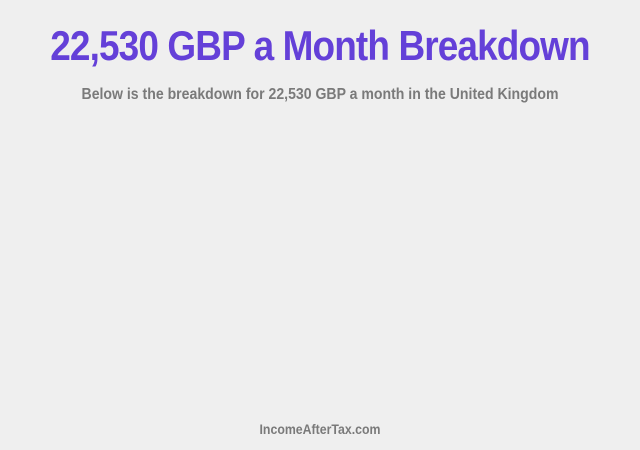 The width and height of the screenshot is (640, 450). Describe the element at coordinates (320, 429) in the screenshot. I see `site-footer: IncomeAfterTax.com` at that location.